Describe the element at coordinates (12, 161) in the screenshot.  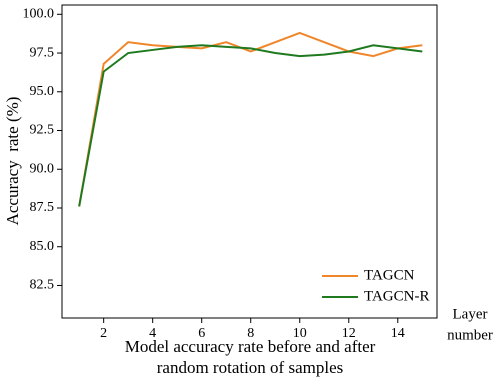
I see `y-axis-label: Accuracy rate (%)` at that location.